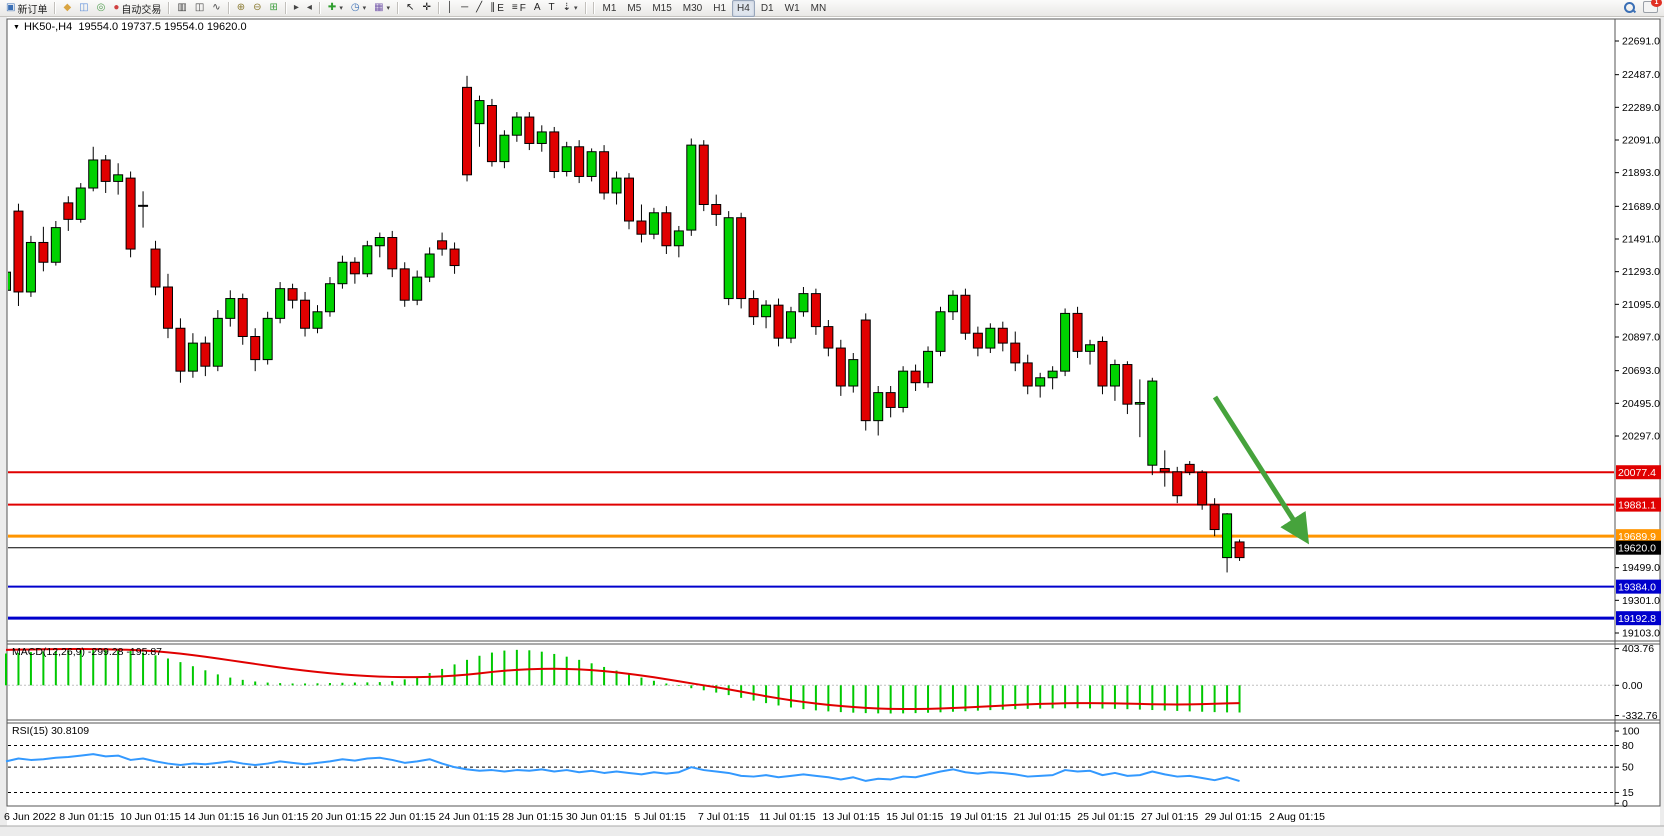 The height and width of the screenshot is (836, 1664). I want to click on periods-clock-icon-caret: ▾, so click(364, 8).